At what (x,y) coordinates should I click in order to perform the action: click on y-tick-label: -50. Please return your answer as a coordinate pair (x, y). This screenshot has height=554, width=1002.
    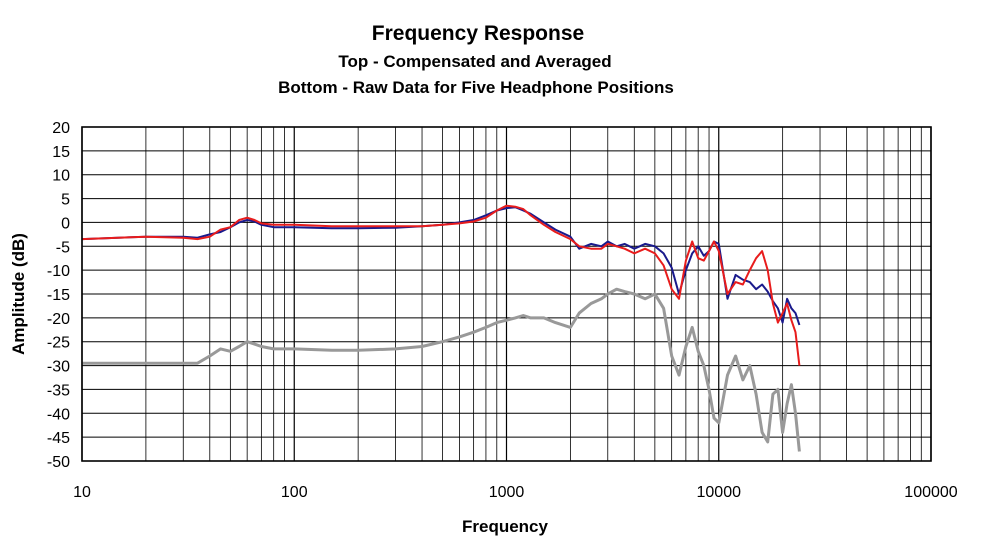
    Looking at the image, I should click on (58, 462).